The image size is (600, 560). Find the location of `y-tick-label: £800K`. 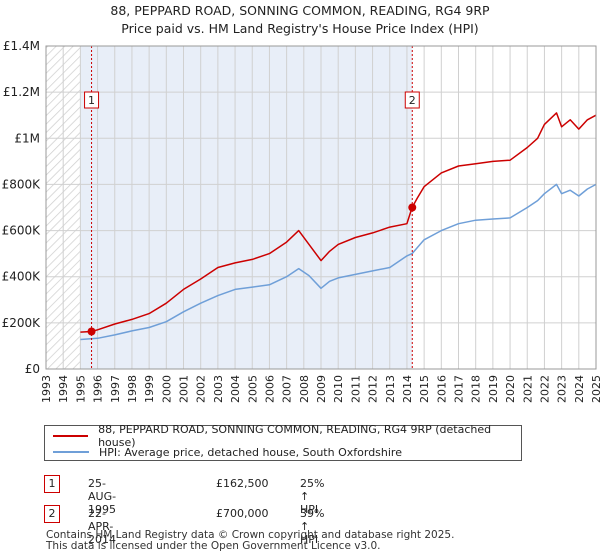

y-tick-label: £800K is located at coordinates (22, 184).